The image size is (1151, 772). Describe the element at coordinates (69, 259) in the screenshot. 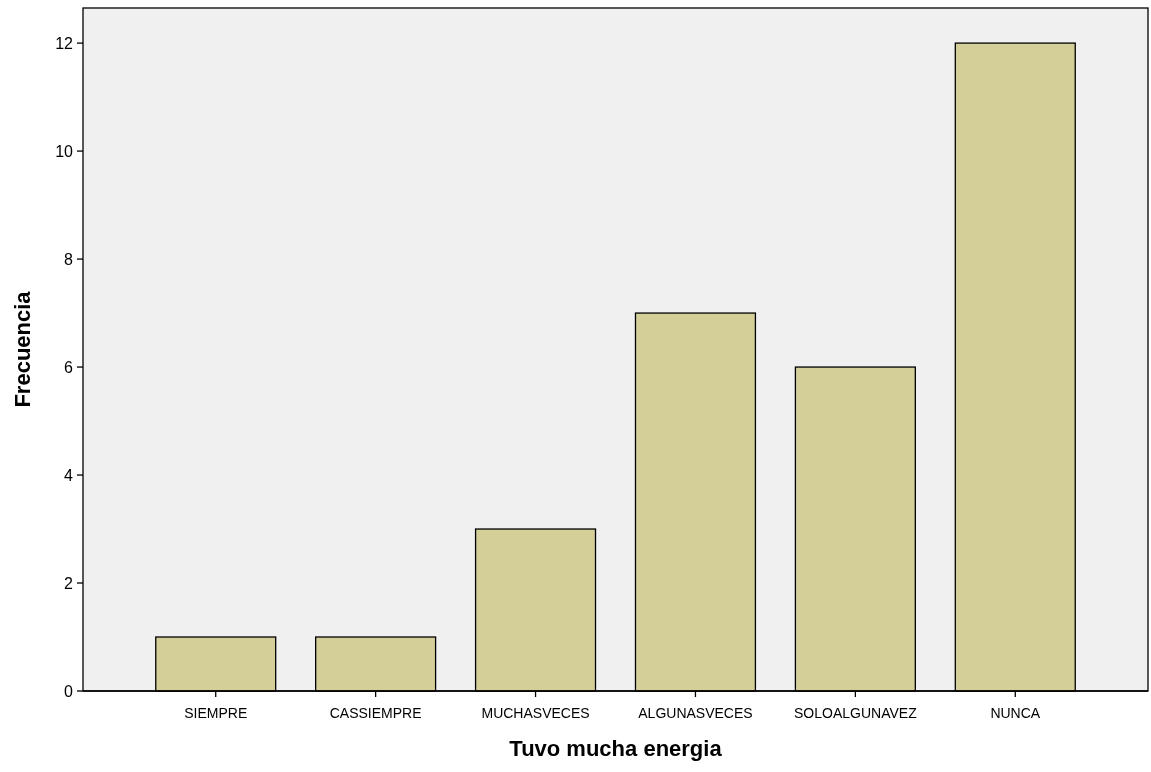

I see `y-tick-label: 8` at that location.